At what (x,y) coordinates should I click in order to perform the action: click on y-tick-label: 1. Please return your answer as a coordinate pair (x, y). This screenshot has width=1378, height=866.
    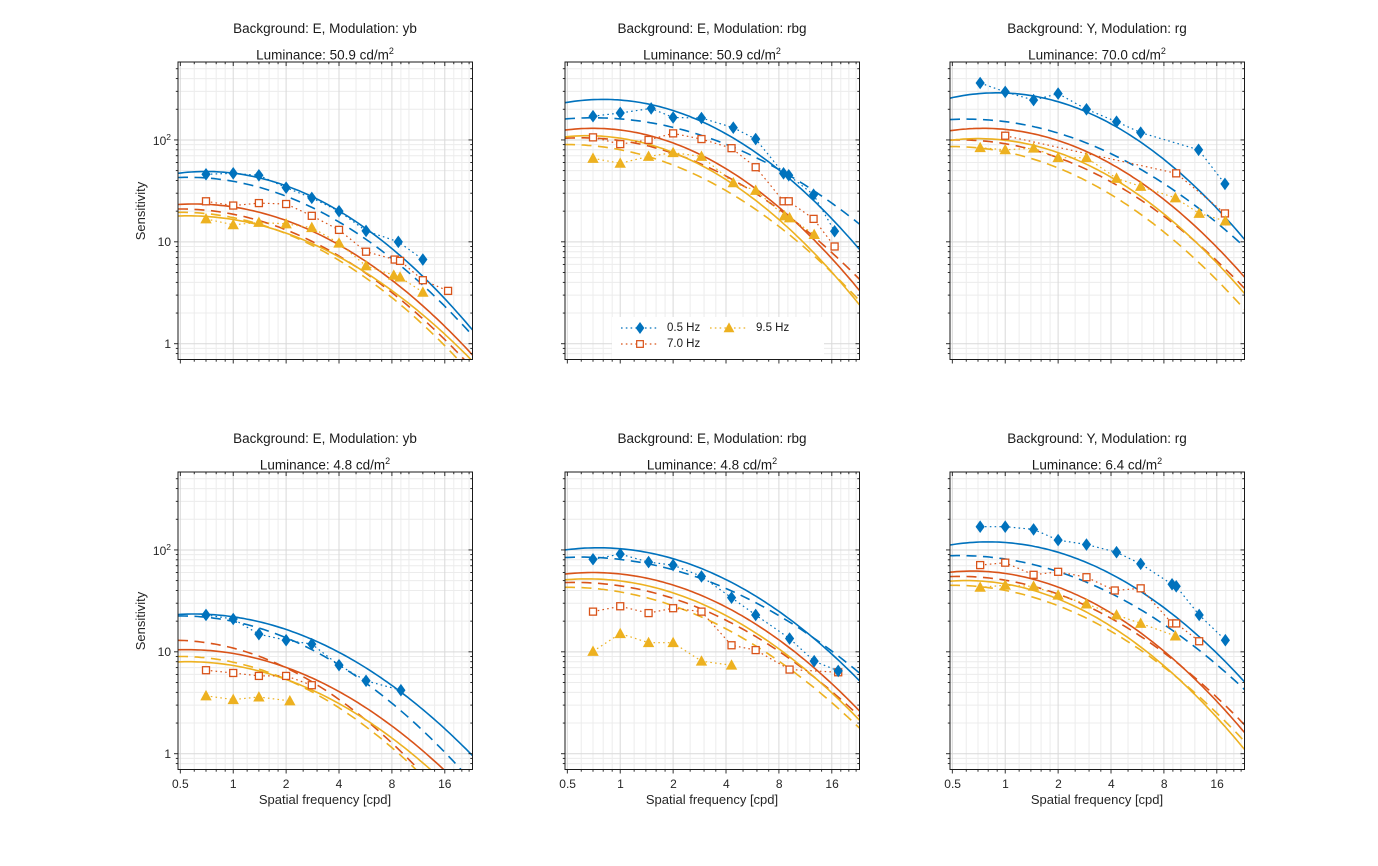
    Looking at the image, I should click on (167, 753).